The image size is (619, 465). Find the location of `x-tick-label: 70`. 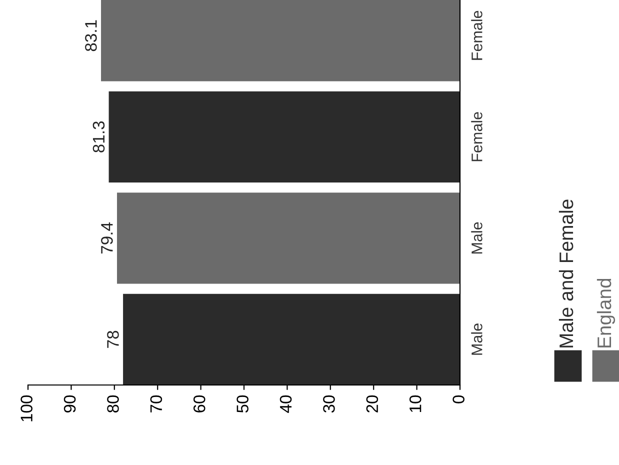

x-tick-label: 70 is located at coordinates (156, 403).